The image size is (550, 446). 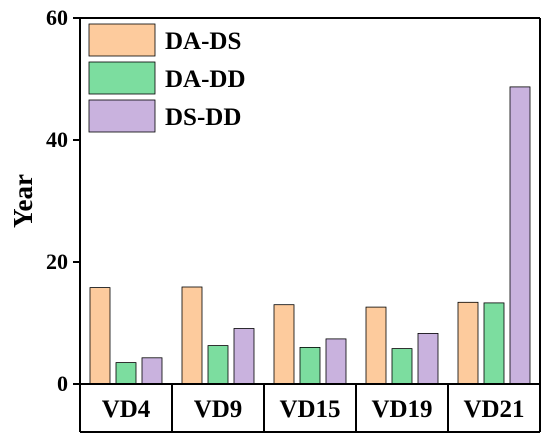 What do you see at coordinates (122, 78) in the screenshot?
I see `legend-swatch-da-dd` at bounding box center [122, 78].